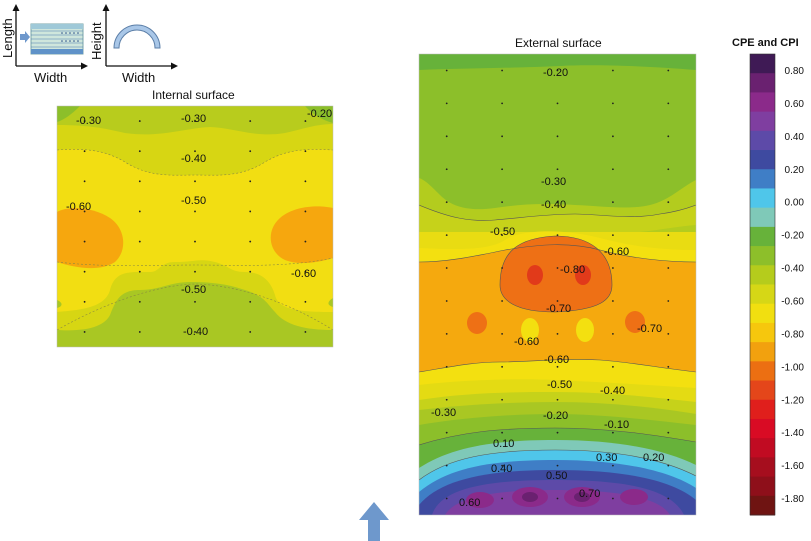 The width and height of the screenshot is (811, 541). Describe the element at coordinates (138, 77) in the screenshot. I see `width-axis-label-2: Width` at that location.